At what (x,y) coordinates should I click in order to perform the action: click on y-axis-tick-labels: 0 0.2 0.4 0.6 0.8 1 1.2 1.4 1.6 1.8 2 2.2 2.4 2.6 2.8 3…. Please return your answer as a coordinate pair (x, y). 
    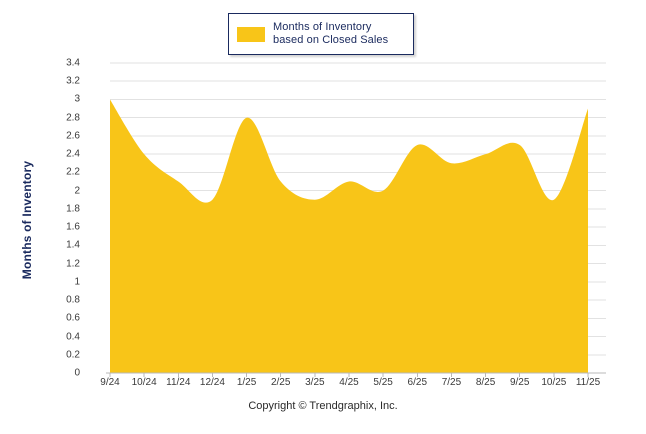
    Looking at the image, I should click on (63, 217).